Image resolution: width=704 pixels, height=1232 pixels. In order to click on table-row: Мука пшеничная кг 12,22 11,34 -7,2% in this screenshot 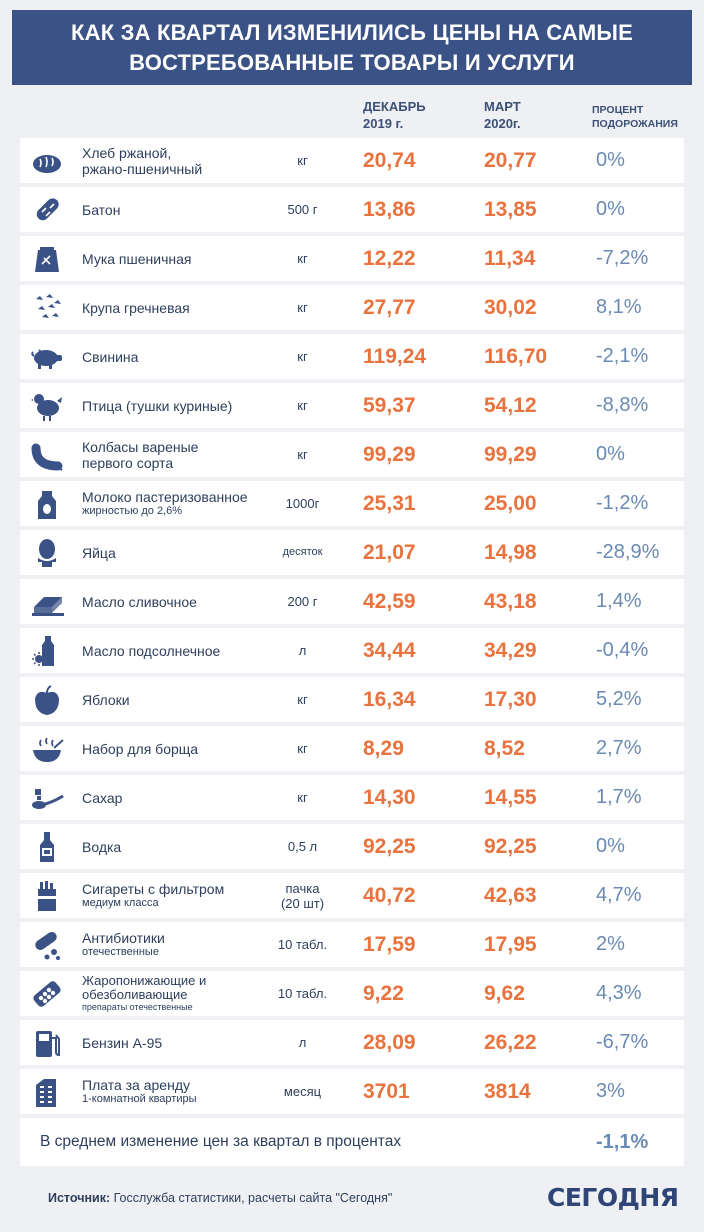, I will do `click(352, 258)`.